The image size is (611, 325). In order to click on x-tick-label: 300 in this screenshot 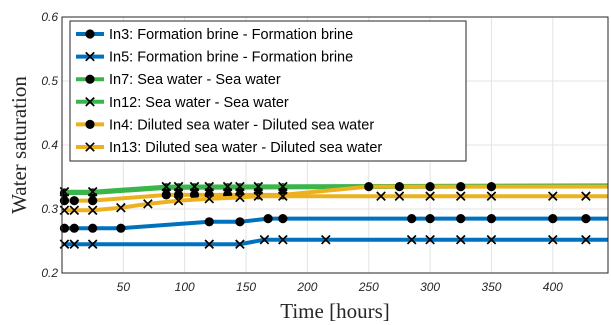, I will do `click(430, 287)`.